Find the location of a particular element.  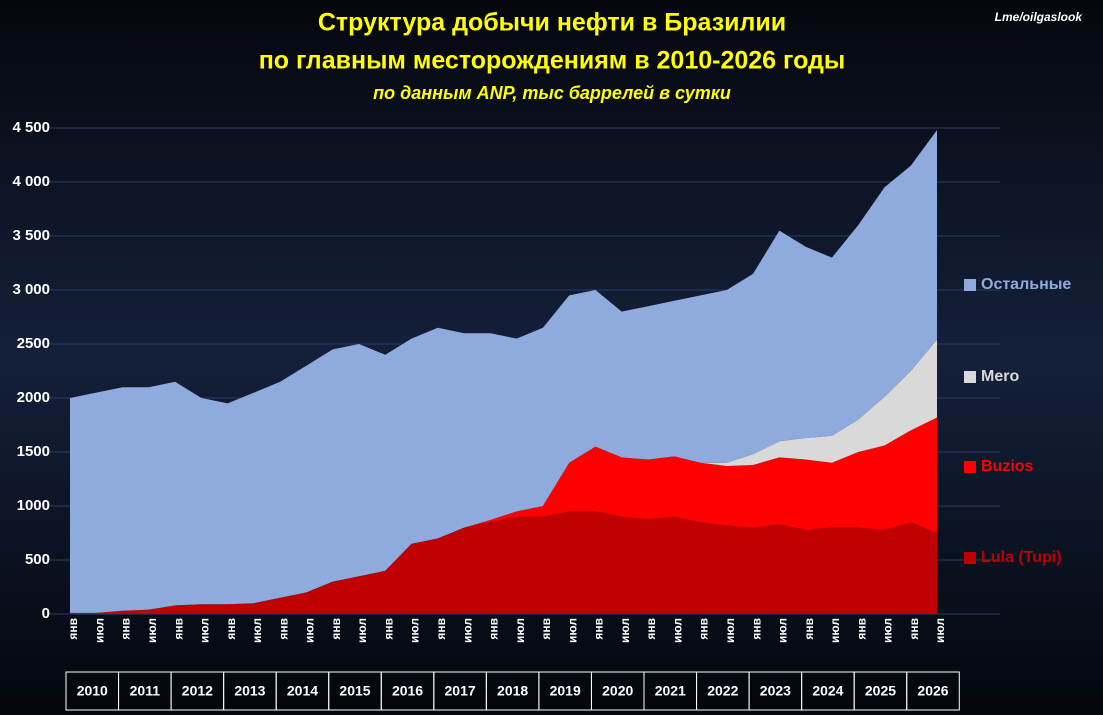

y-tick-label: 1000 is located at coordinates (33, 505).